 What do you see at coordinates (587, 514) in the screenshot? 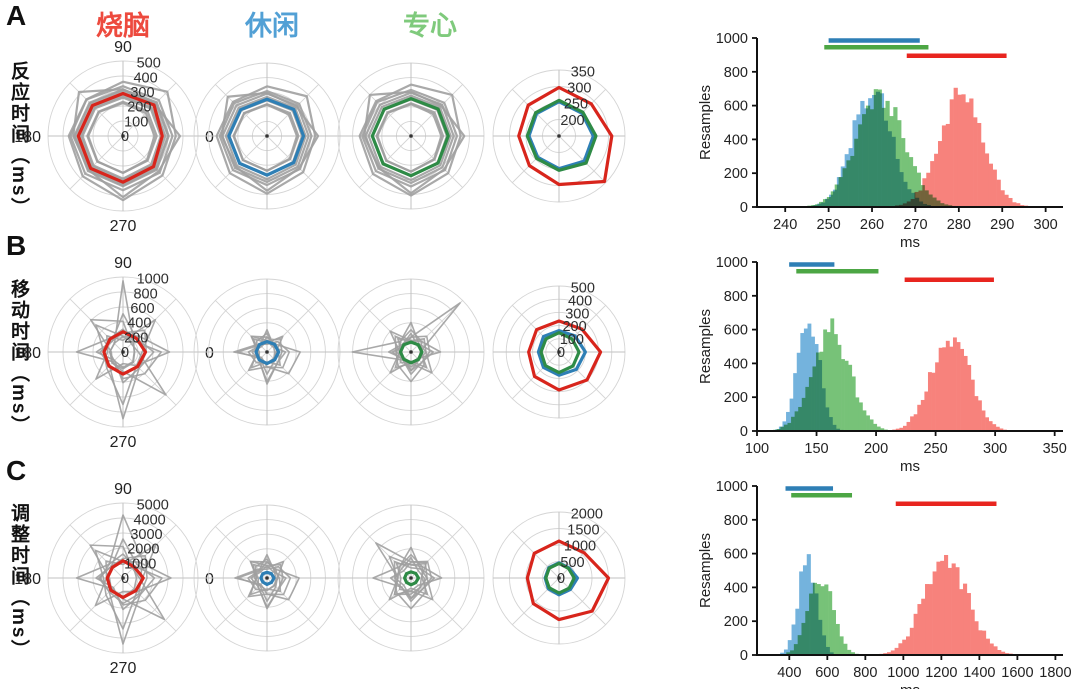
I see `svg-text: 2000` at bounding box center [587, 514].